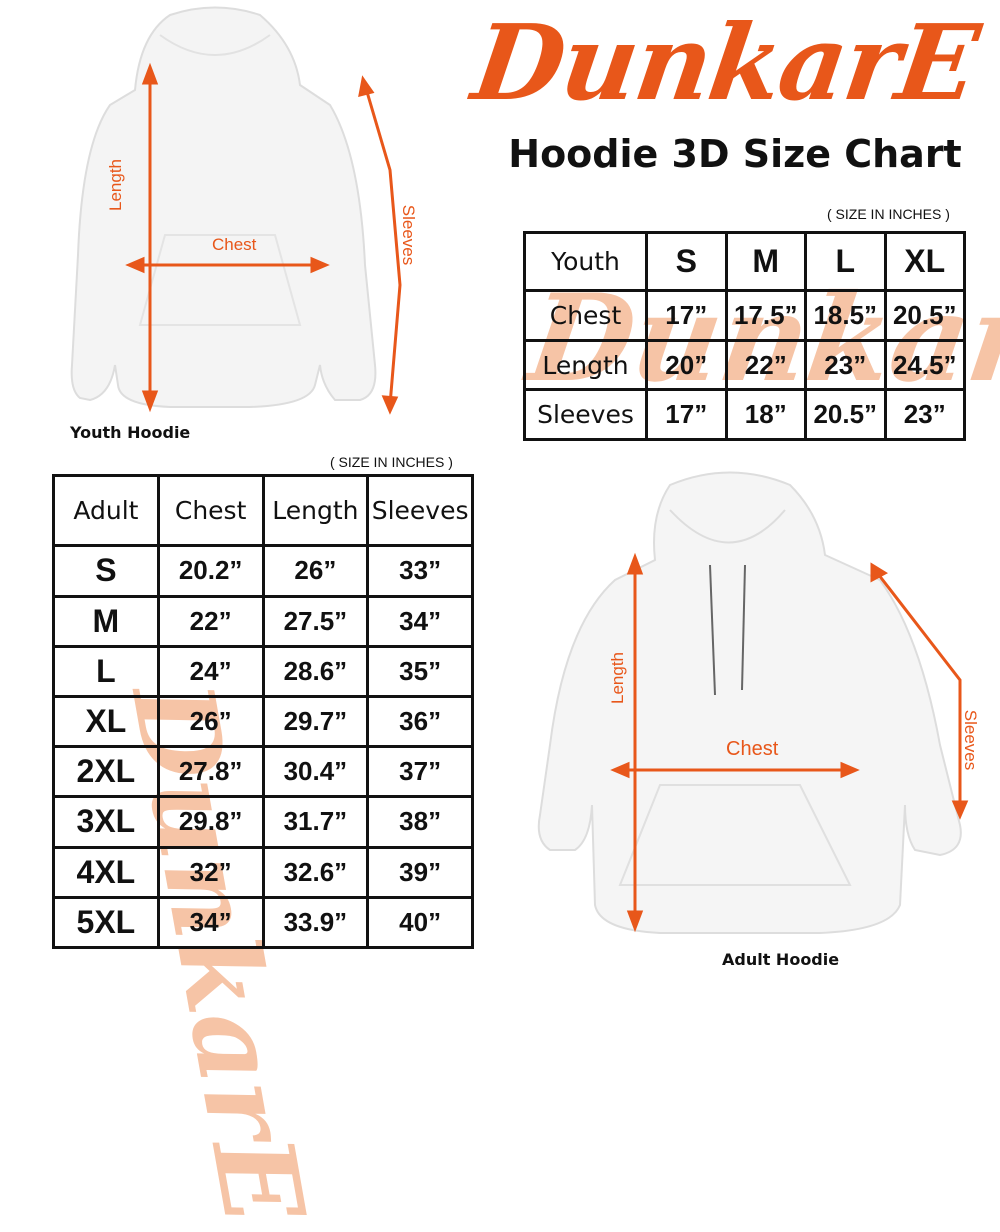 Image resolution: width=1000 pixels, height=1232 pixels. What do you see at coordinates (765, 261) in the screenshot?
I see `header-cell: M` at bounding box center [765, 261].